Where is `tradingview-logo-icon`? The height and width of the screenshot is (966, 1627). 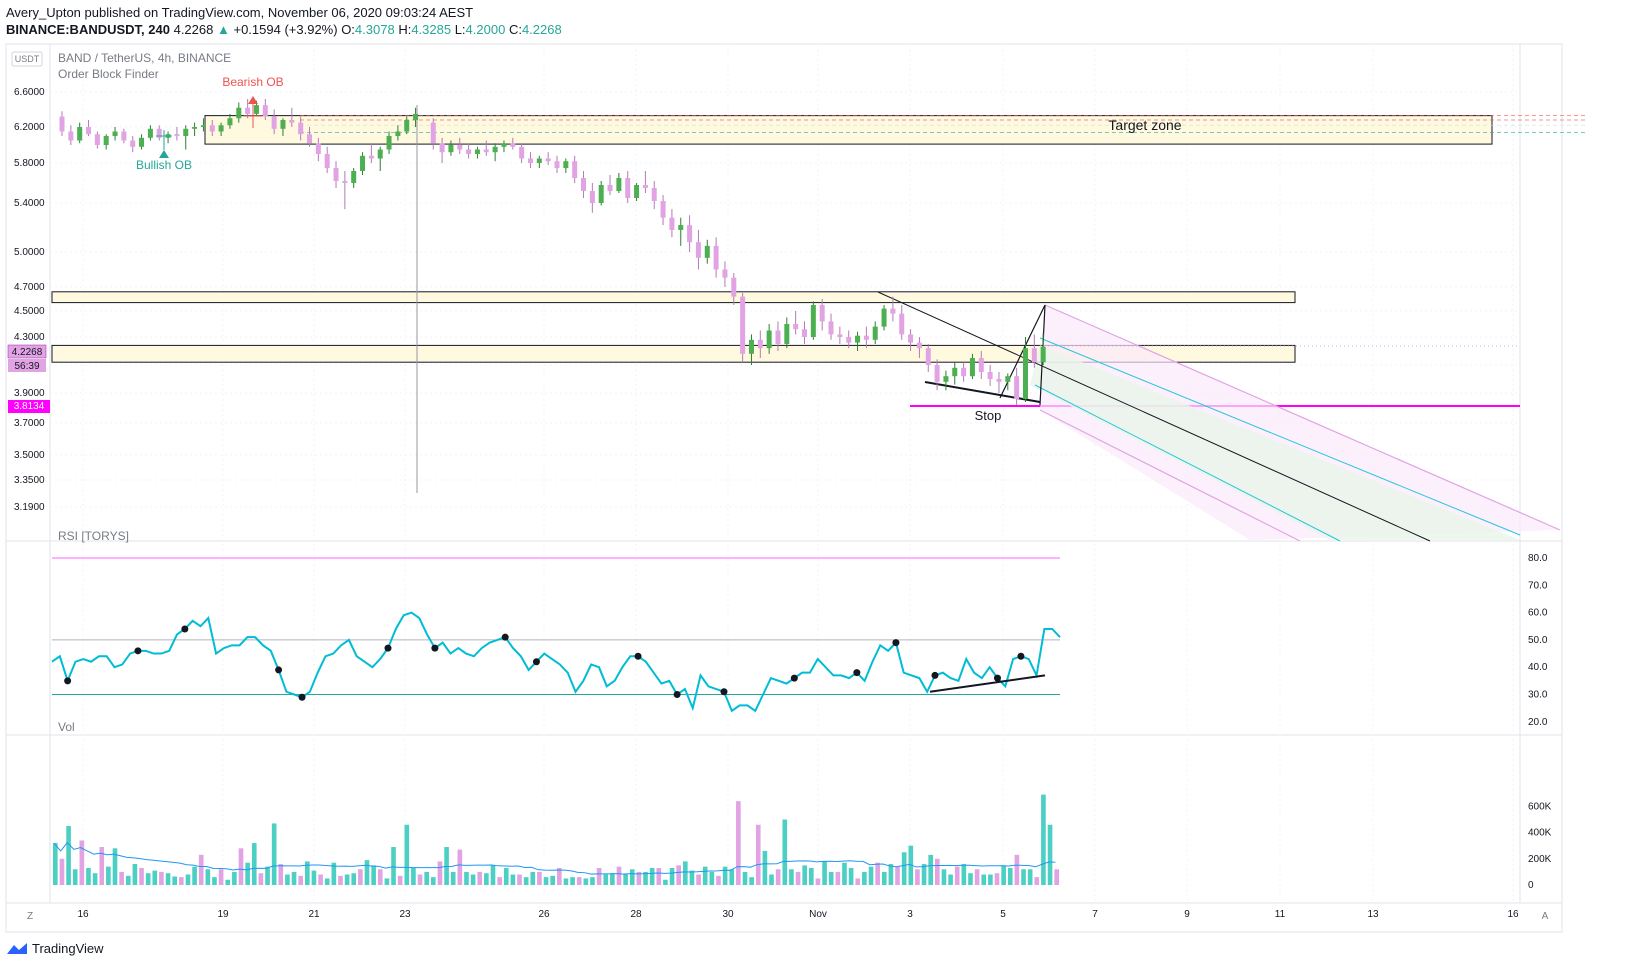
tradingview-logo-icon is located at coordinates (17, 948).